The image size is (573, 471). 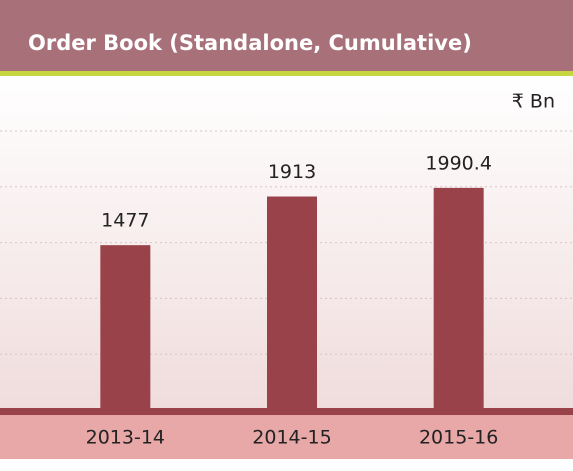 I want to click on chart-title: Order Book (Standalone, Cumulative), so click(x=250, y=43).